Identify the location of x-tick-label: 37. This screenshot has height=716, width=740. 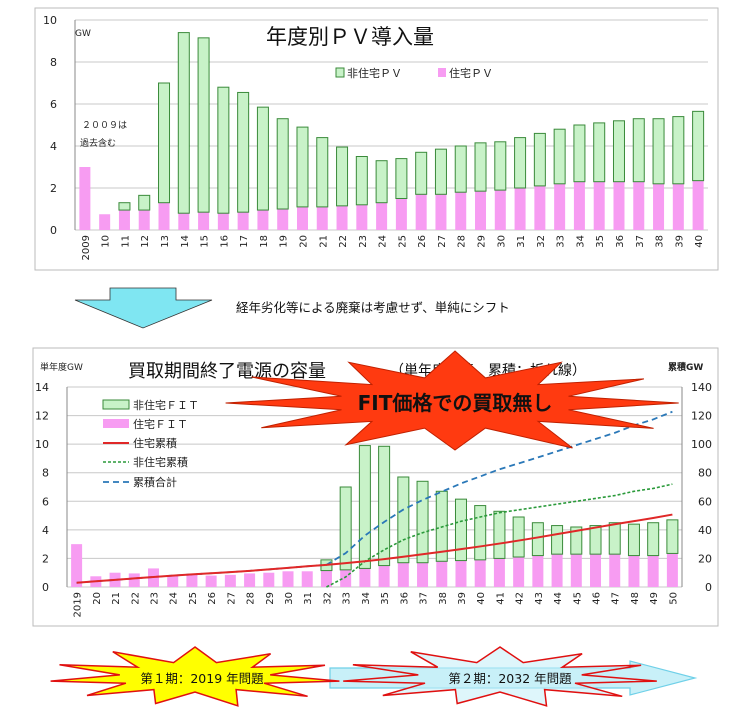
(424, 598).